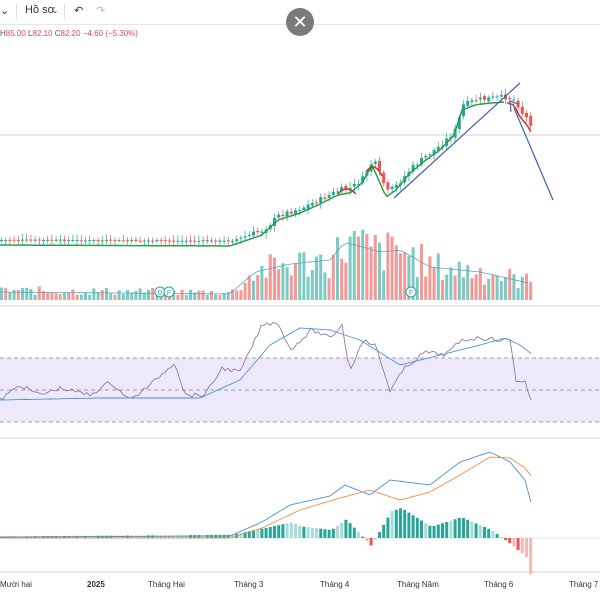 The image size is (600, 600). What do you see at coordinates (79, 11) in the screenshot?
I see `undo-icon: ↶` at bounding box center [79, 11].